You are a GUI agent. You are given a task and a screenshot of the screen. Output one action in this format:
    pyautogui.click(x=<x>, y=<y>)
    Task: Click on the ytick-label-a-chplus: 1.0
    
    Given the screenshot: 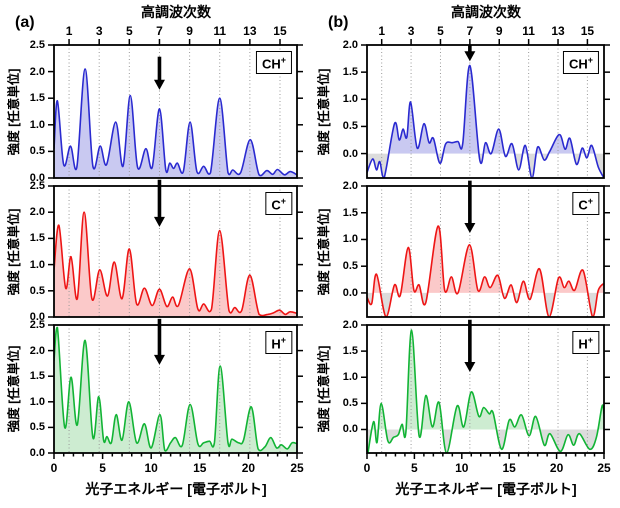 What is the action you would take?
    pyautogui.click(x=37, y=124)
    